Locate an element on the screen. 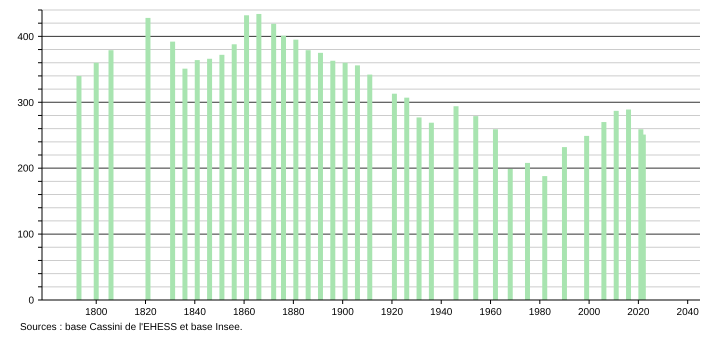 The height and width of the screenshot is (340, 710). y-tick-label: 100 is located at coordinates (25, 235).